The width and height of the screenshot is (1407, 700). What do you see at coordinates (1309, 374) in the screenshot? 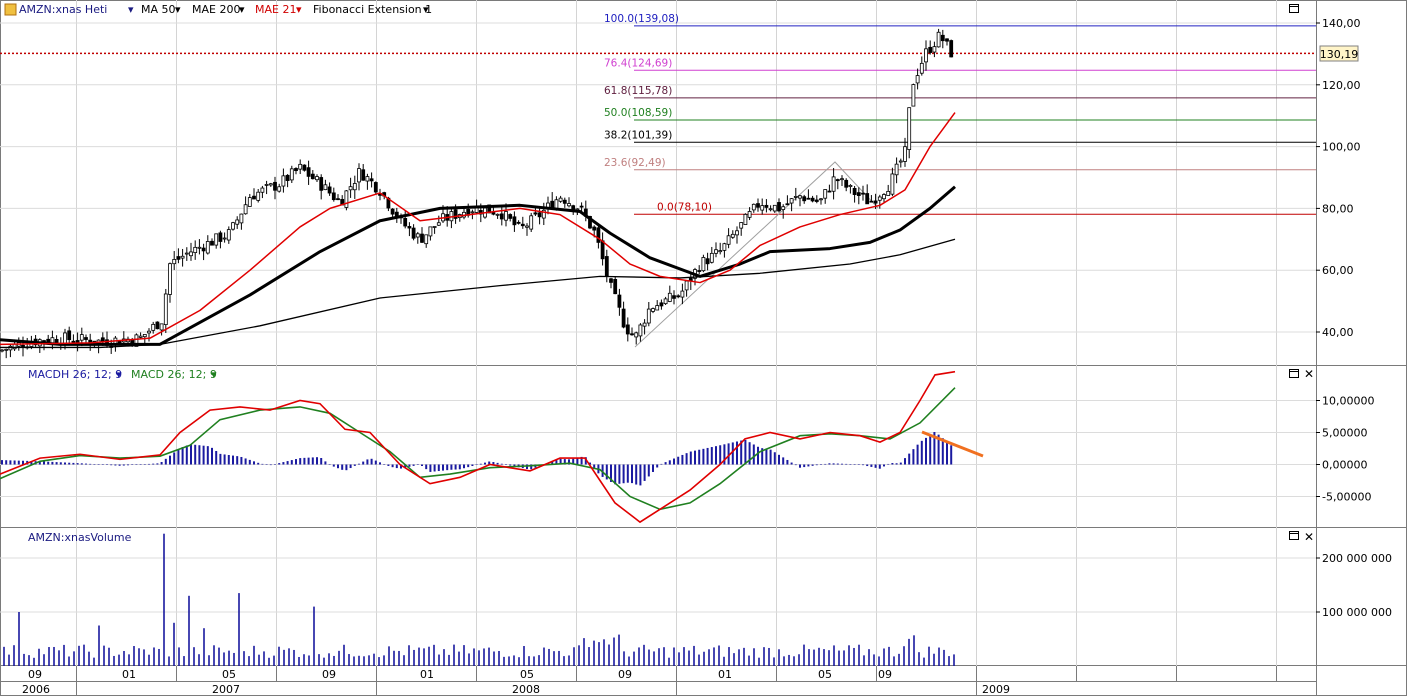
I see `close-icon: ✕` at bounding box center [1309, 374].